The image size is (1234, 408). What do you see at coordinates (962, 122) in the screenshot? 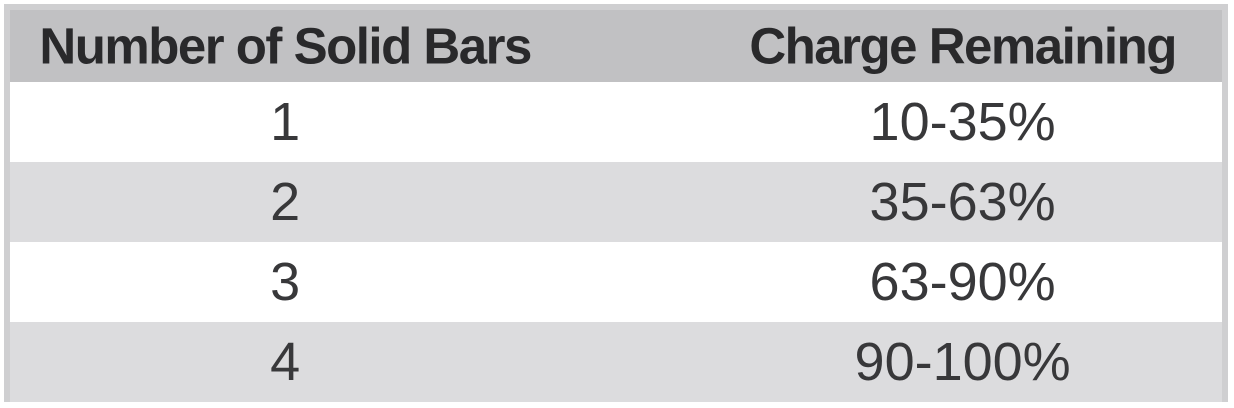
I see `charge-cell: 10-35%` at bounding box center [962, 122].